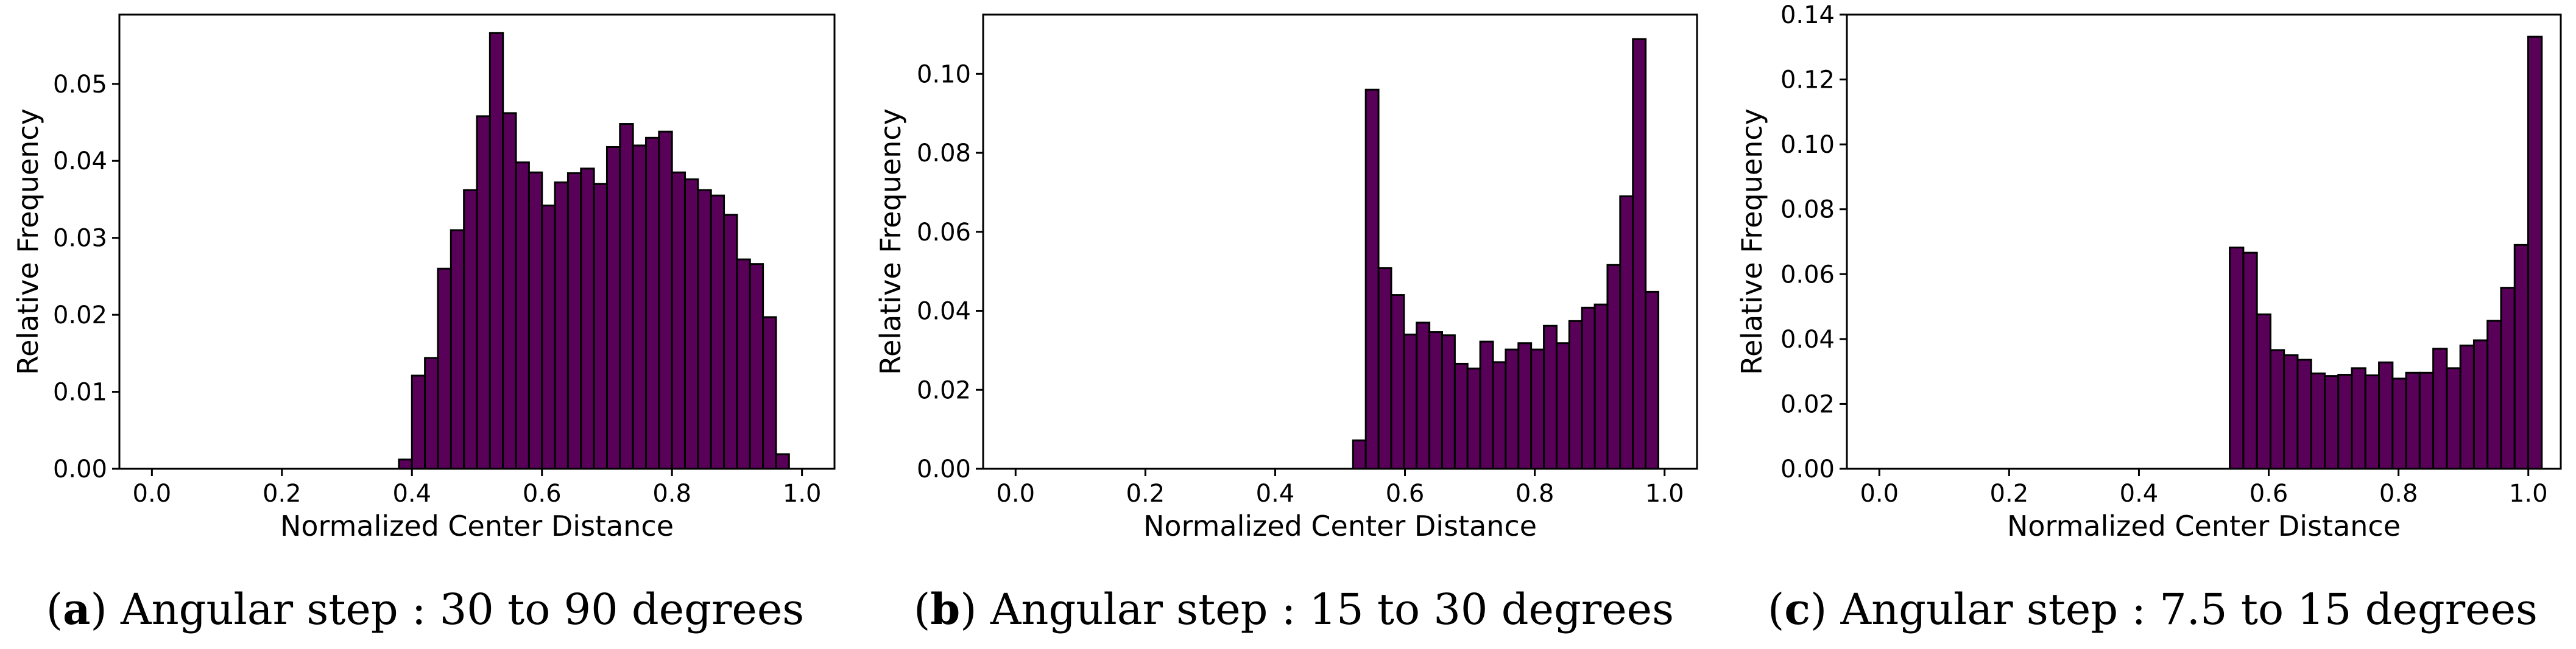 The width and height of the screenshot is (2576, 649). I want to click on x-tick-label: 1.0, so click(2528, 494).